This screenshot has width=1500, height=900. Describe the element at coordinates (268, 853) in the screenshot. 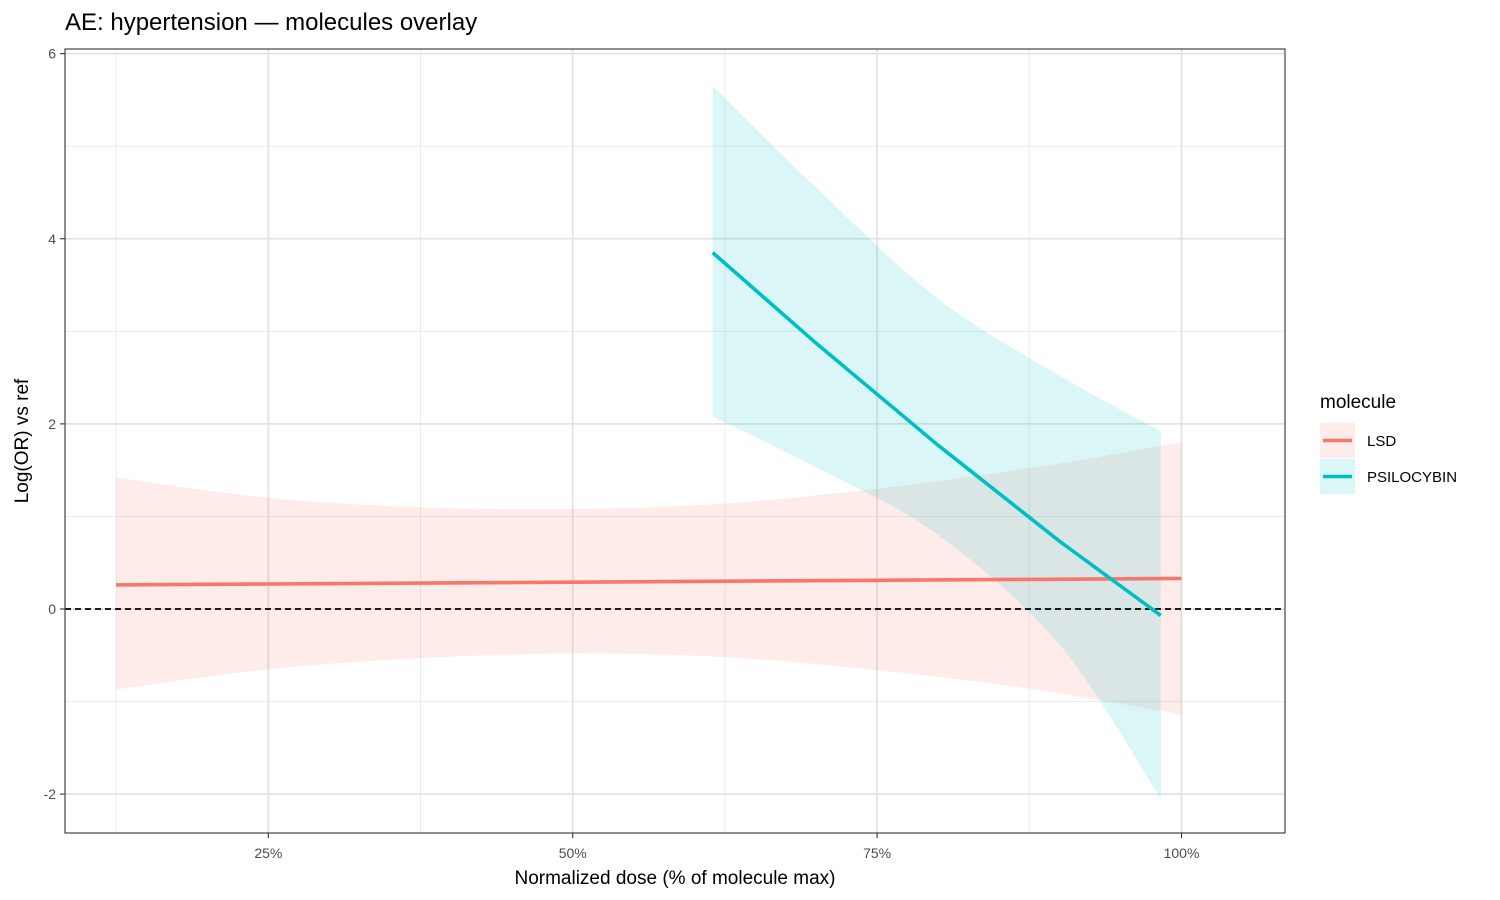

I see `x-tick-label: 25%` at that location.